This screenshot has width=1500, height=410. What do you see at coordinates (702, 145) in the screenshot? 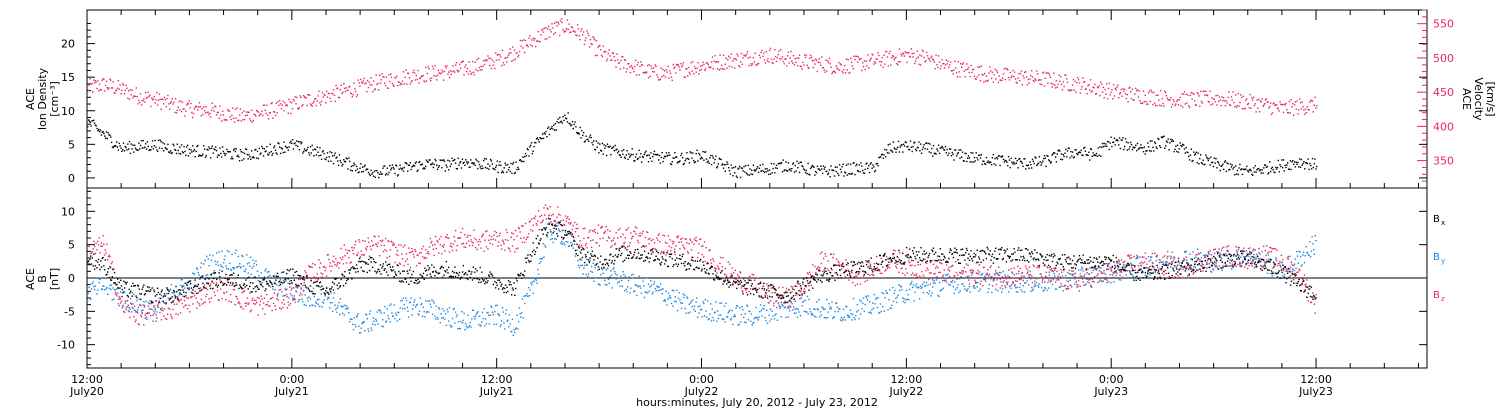
I see `density-series` at bounding box center [702, 145].